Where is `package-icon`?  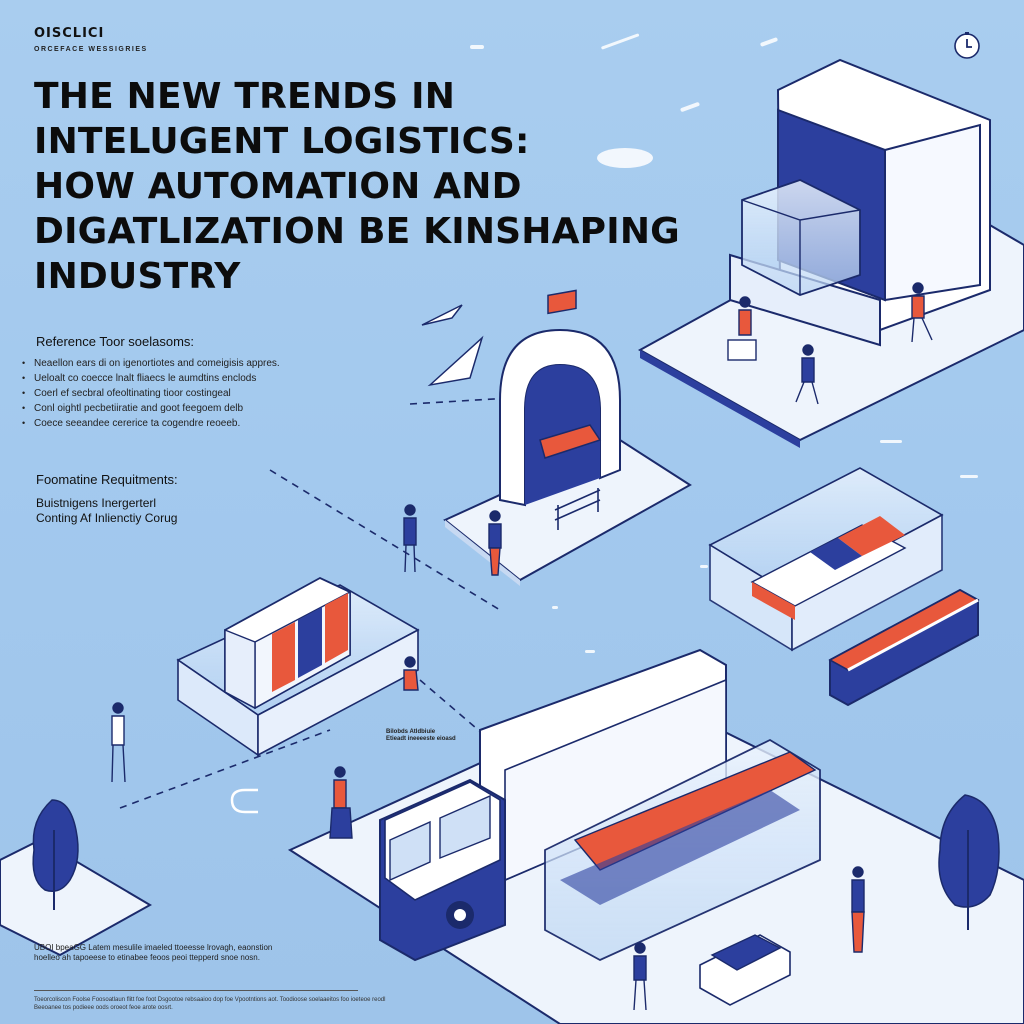
package-icon is located at coordinates (244, 801).